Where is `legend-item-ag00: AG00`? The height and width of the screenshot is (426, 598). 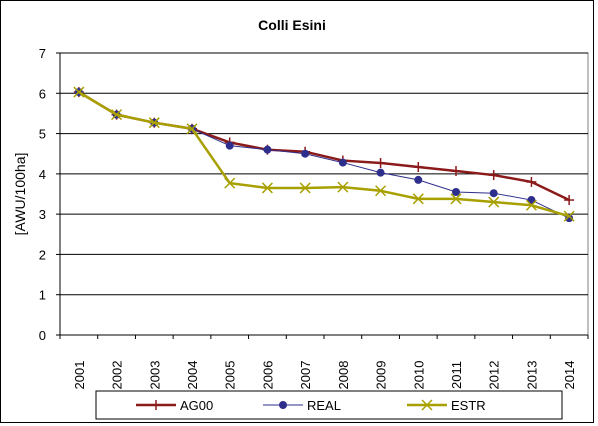
legend-item-ag00: AG00 is located at coordinates (174, 405).